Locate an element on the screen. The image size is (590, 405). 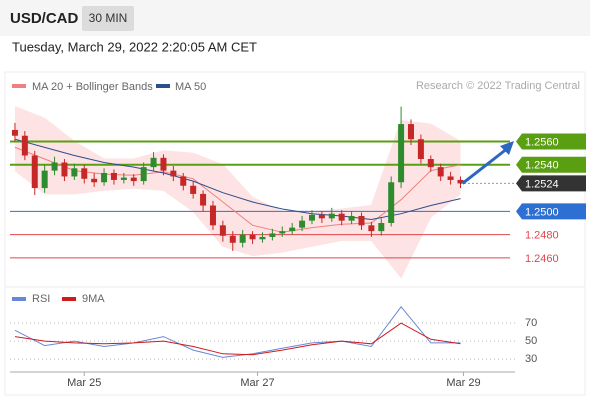
level-label: 1.2560 is located at coordinates (542, 142).